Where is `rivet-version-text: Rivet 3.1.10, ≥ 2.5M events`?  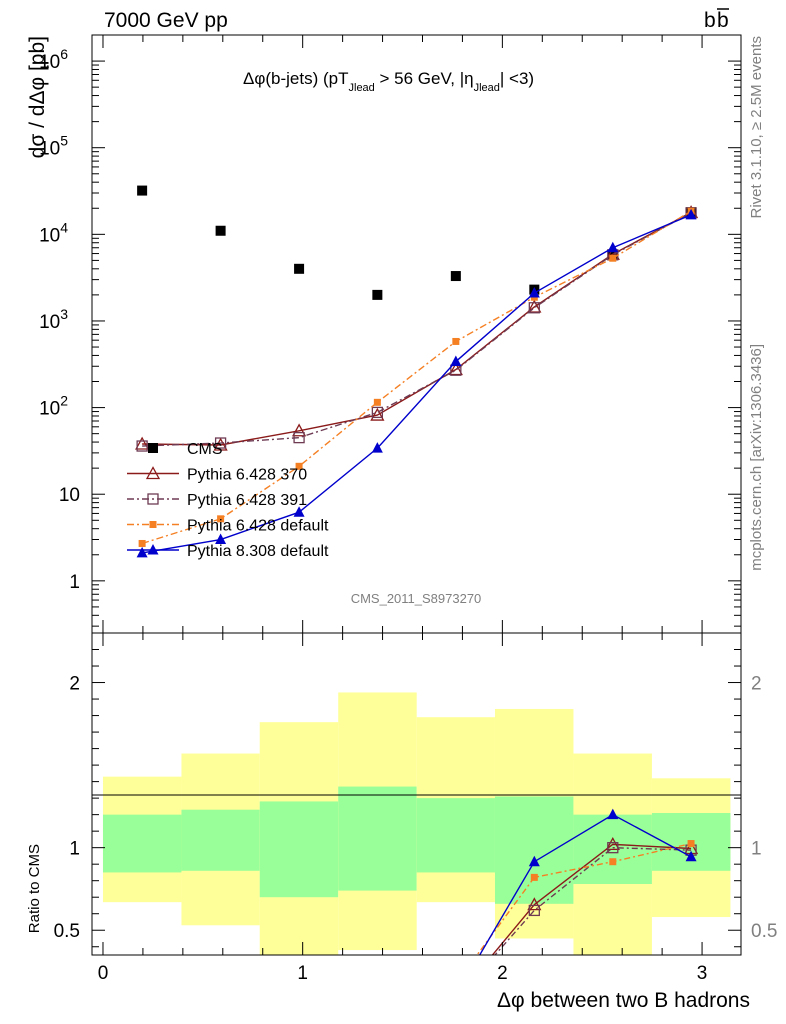
rivet-version-text: Rivet 3.1.10, ≥ 2.5M events is located at coordinates (756, 127).